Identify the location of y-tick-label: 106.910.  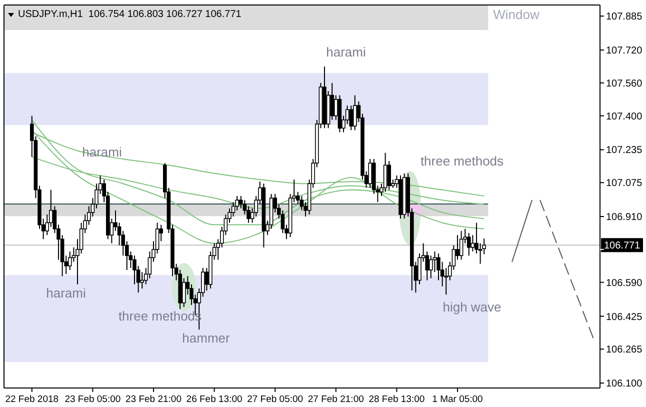
(624, 218).